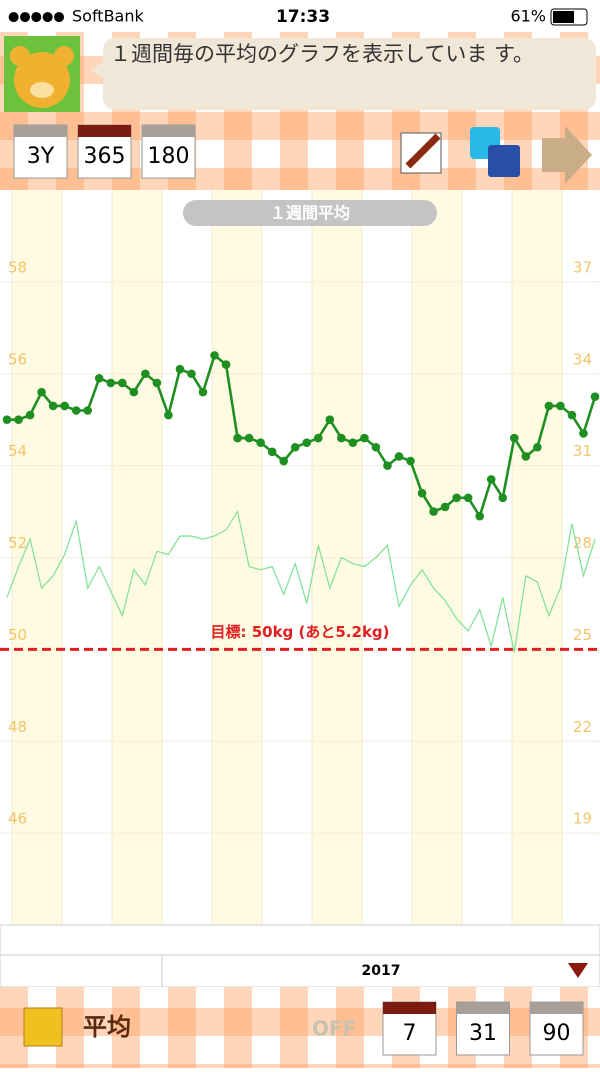 Image resolution: width=600 pixels, height=1072 pixels. What do you see at coordinates (96, 70) in the screenshot?
I see `bubble-tail` at bounding box center [96, 70].